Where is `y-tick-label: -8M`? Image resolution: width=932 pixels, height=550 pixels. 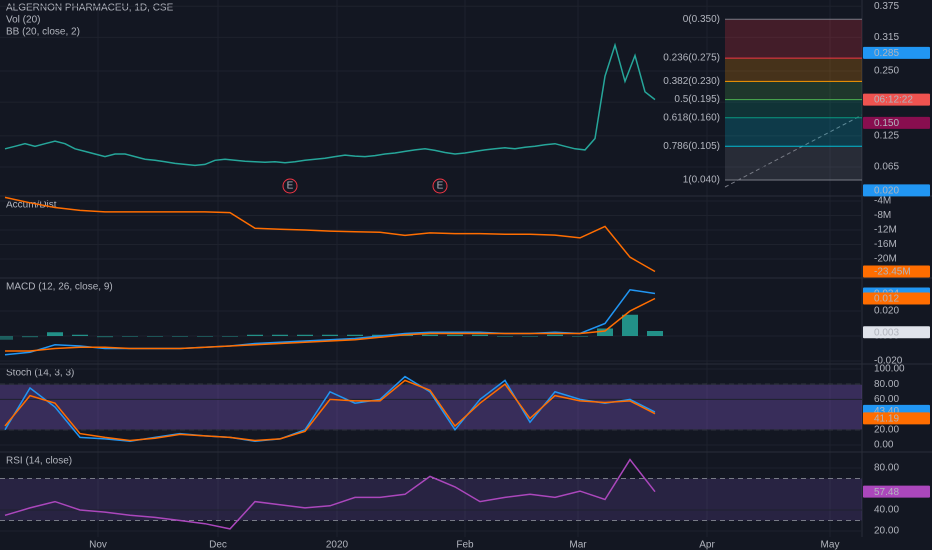
y-tick-label: -8M is located at coordinates (882, 215).